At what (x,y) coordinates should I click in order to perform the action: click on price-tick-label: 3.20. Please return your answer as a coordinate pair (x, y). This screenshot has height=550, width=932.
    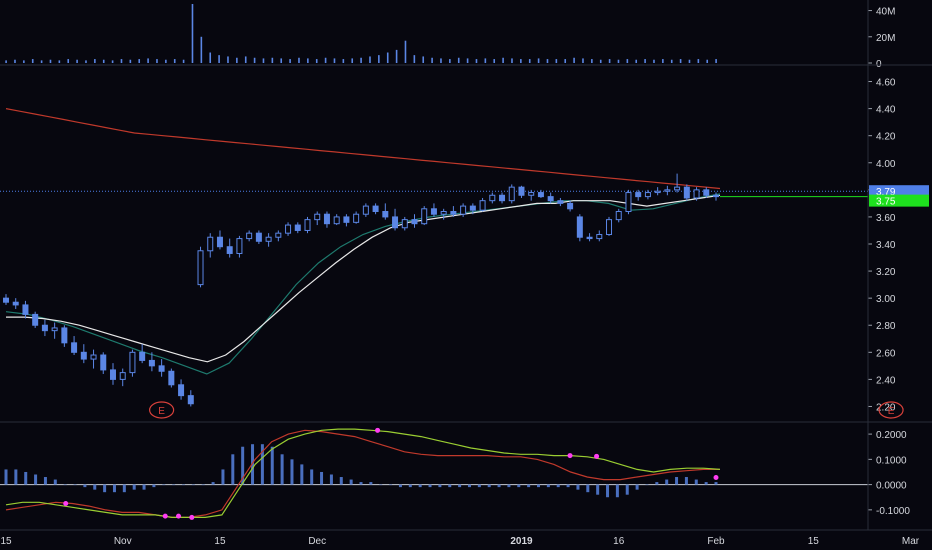
    Looking at the image, I should click on (886, 272).